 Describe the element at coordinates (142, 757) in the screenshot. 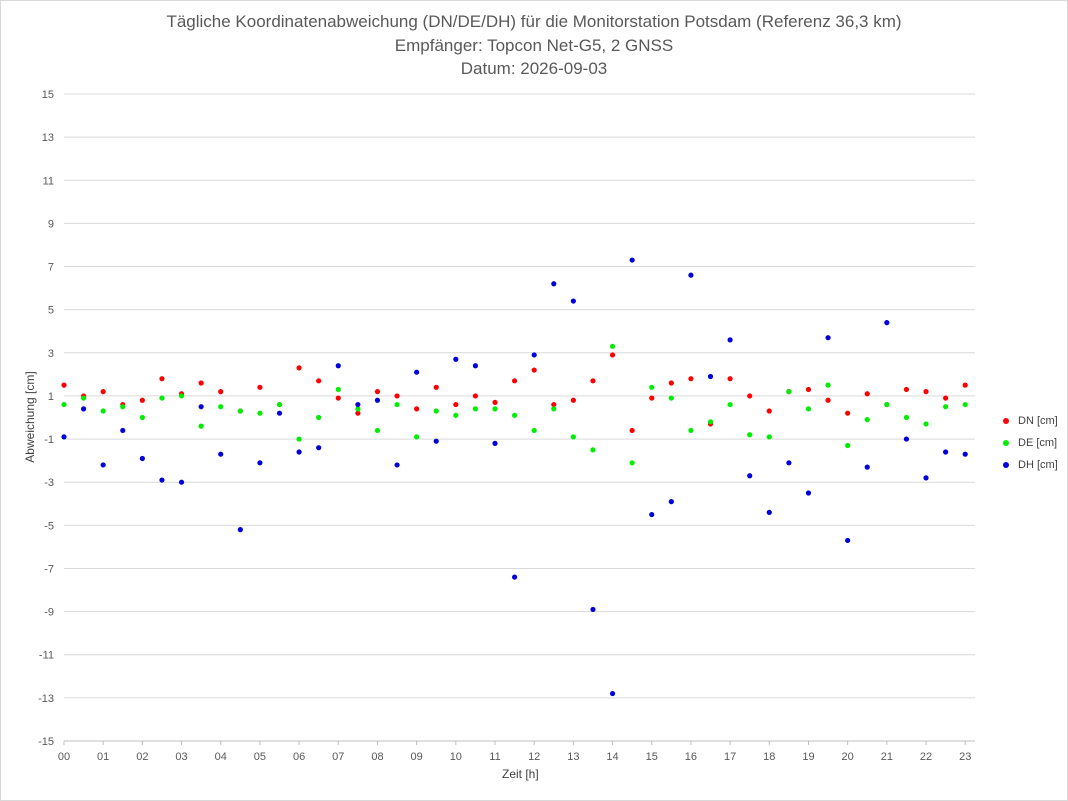

I see `x-tick-label: 02` at that location.